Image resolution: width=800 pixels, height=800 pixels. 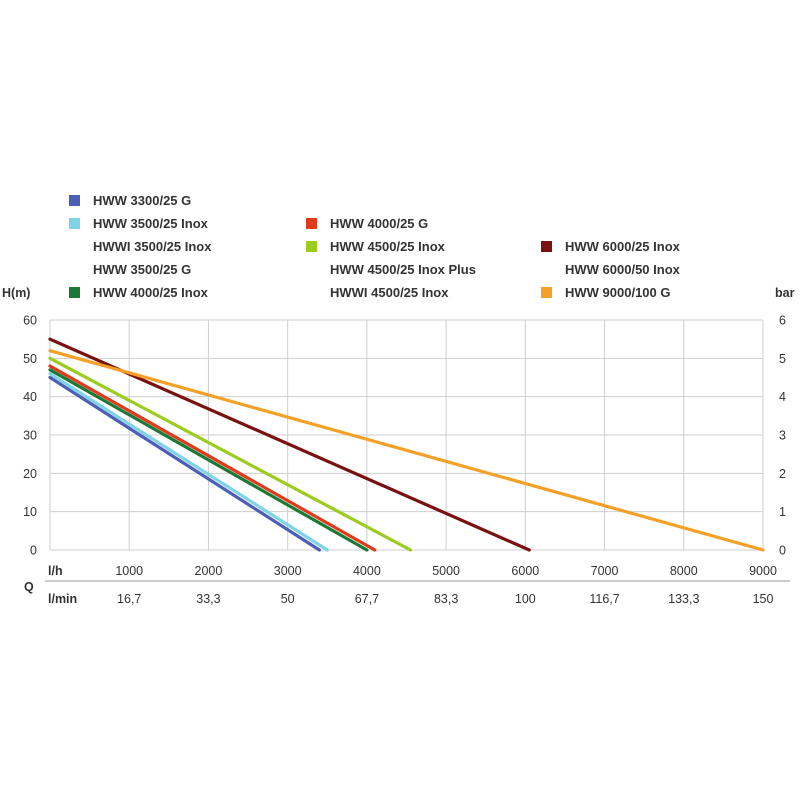 I want to click on x-tick-label-primary: 1000, so click(x=129, y=571).